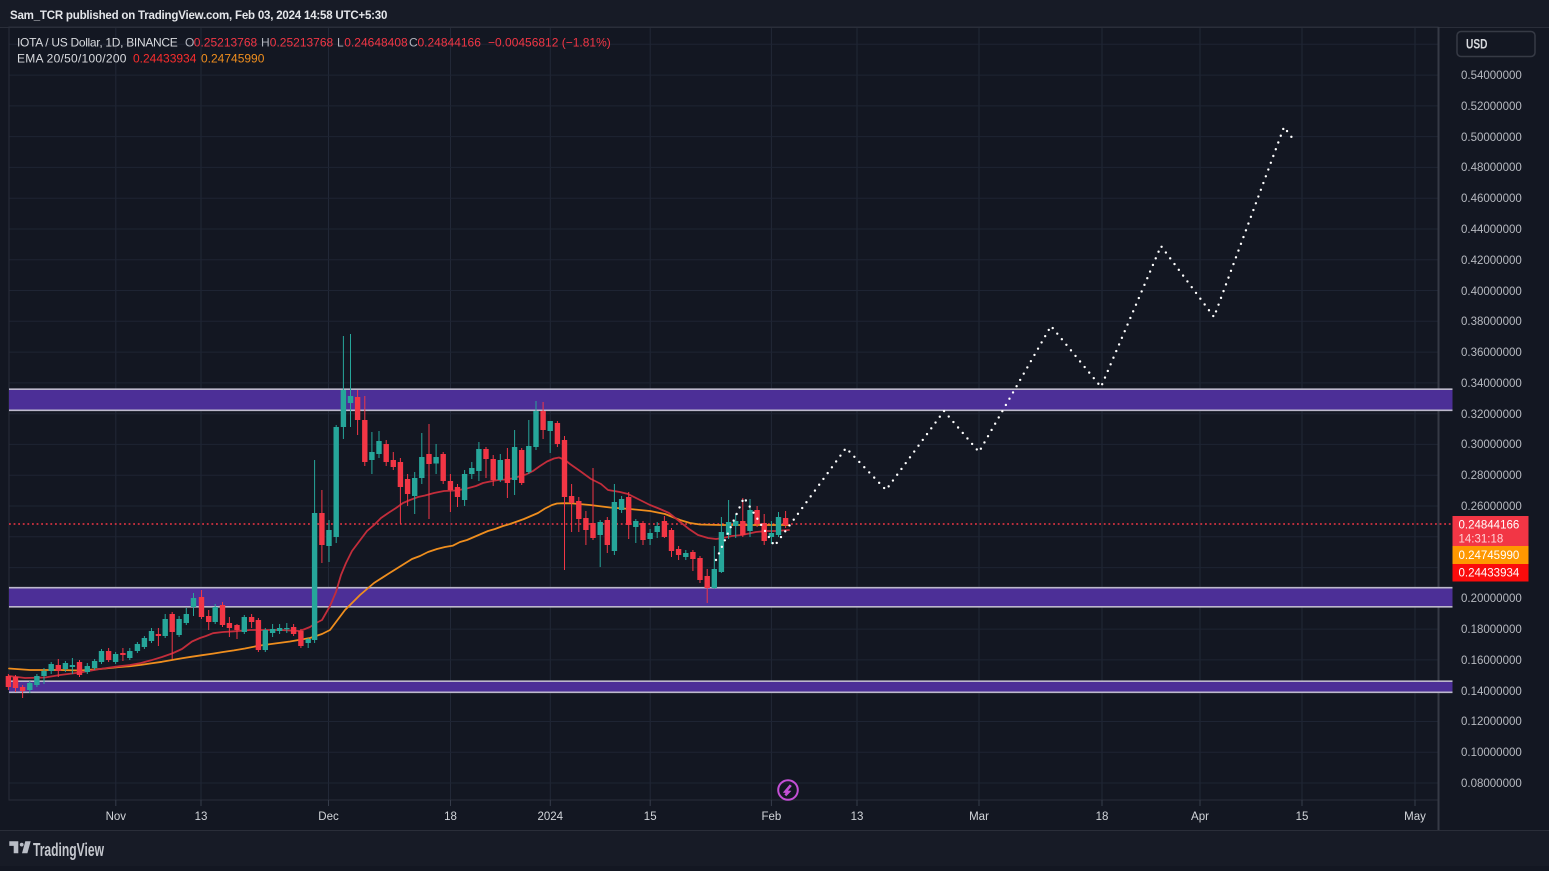  What do you see at coordinates (1491, 107) in the screenshot?
I see `svg-text: 0.52000000` at bounding box center [1491, 107].